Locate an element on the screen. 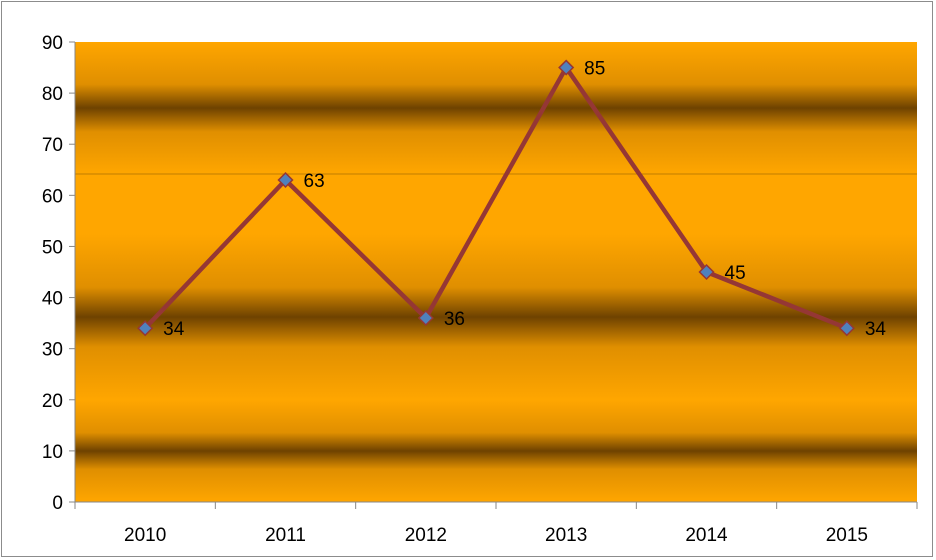 The image size is (936, 560). x-tick-label: 2014 is located at coordinates (706, 535).